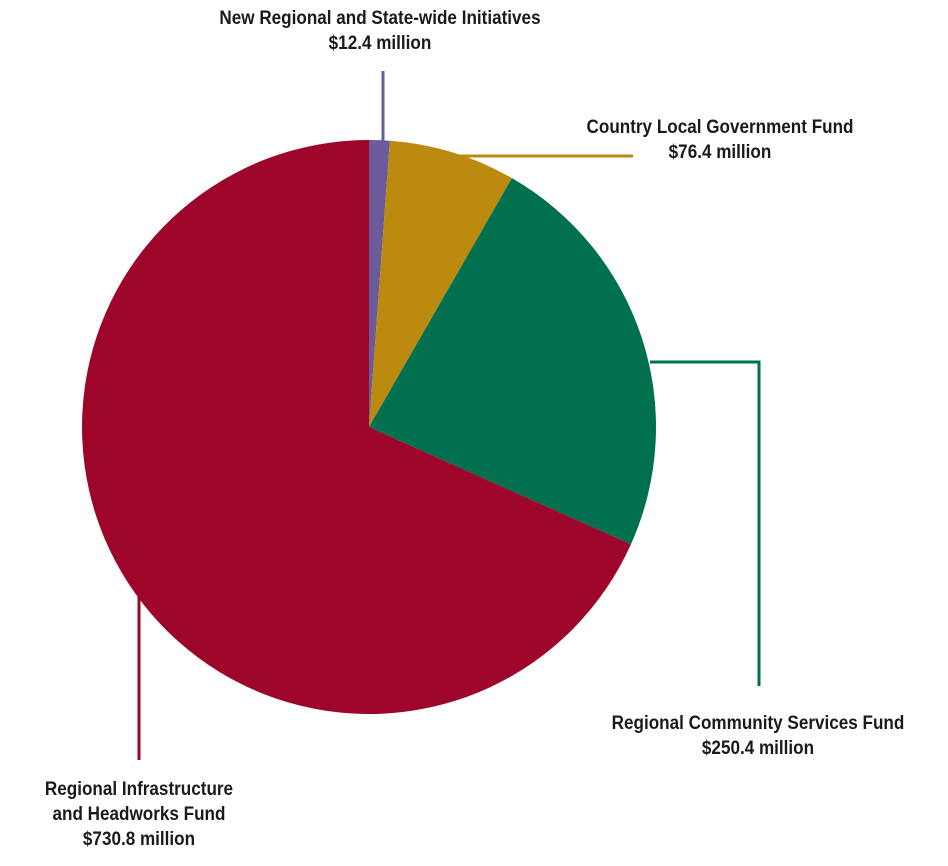 Image resolution: width=948 pixels, height=866 pixels. What do you see at coordinates (720, 152) in the screenshot?
I see `slice-value-label: $76.4 million` at bounding box center [720, 152].